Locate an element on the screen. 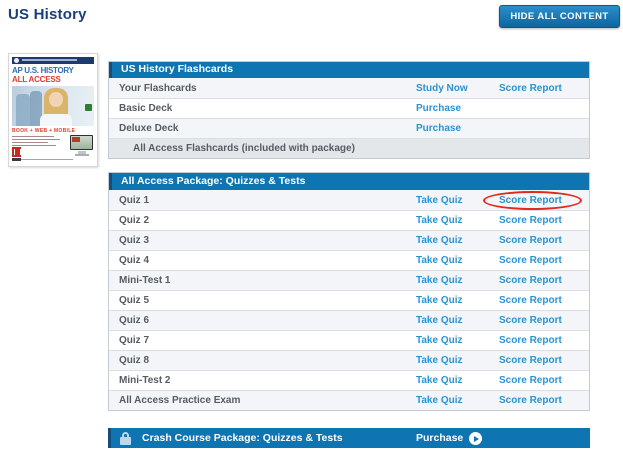 The width and height of the screenshot is (623, 450). table-row-quiz-2: Quiz 2 Take Quiz Score Report is located at coordinates (349, 220).